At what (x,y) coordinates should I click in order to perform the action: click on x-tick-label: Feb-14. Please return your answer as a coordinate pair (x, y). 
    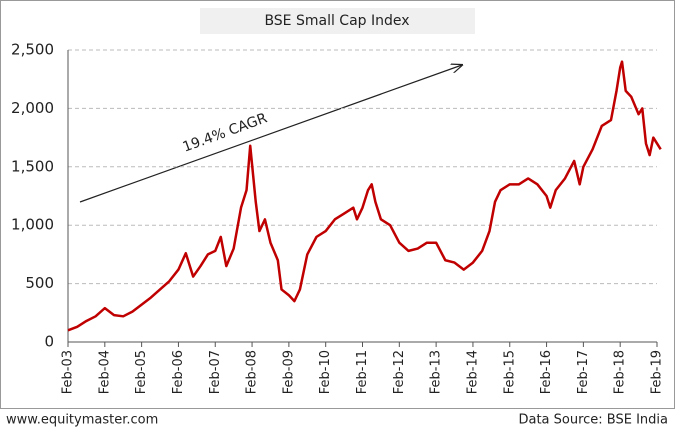
    Looking at the image, I should click on (472, 372).